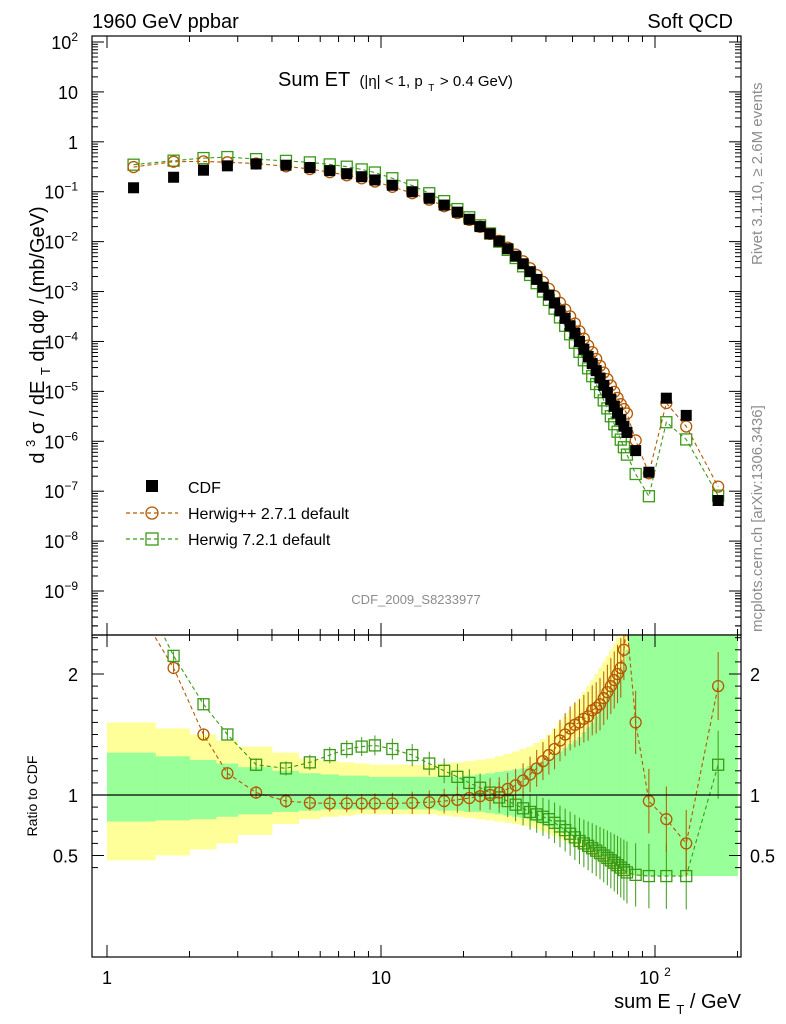  Describe the element at coordinates (757, 174) in the screenshot. I see `watermark-rivet: Rivet 3.1.10, ≥ 2.6M events` at that location.